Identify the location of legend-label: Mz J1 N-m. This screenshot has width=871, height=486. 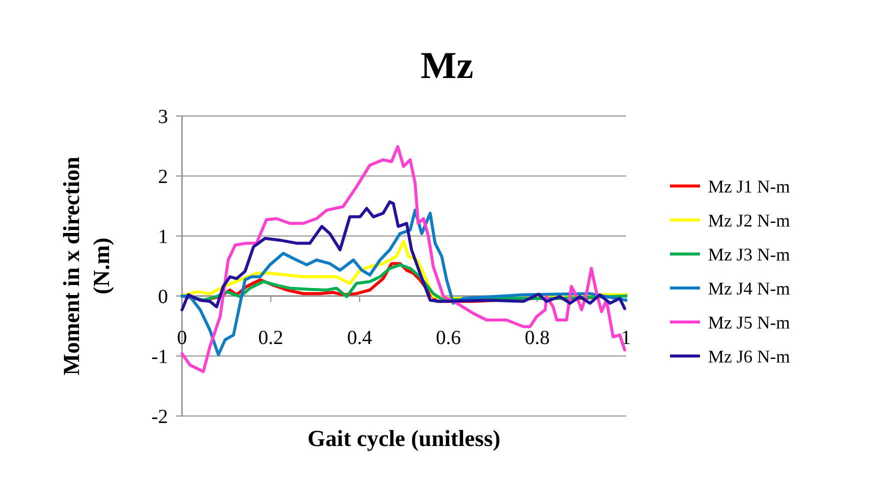
(749, 186).